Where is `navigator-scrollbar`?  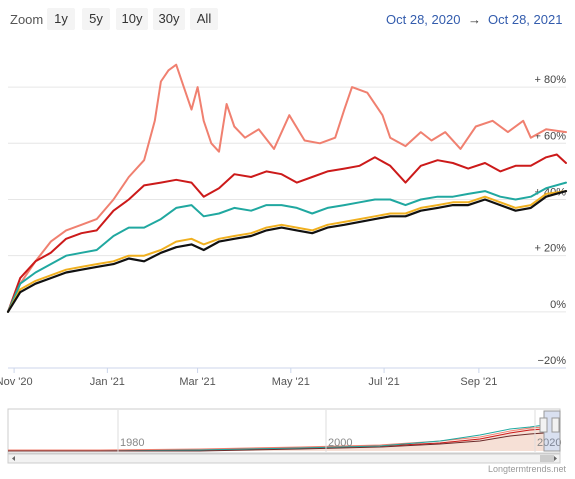 navigator-scrollbar is located at coordinates (284, 458).